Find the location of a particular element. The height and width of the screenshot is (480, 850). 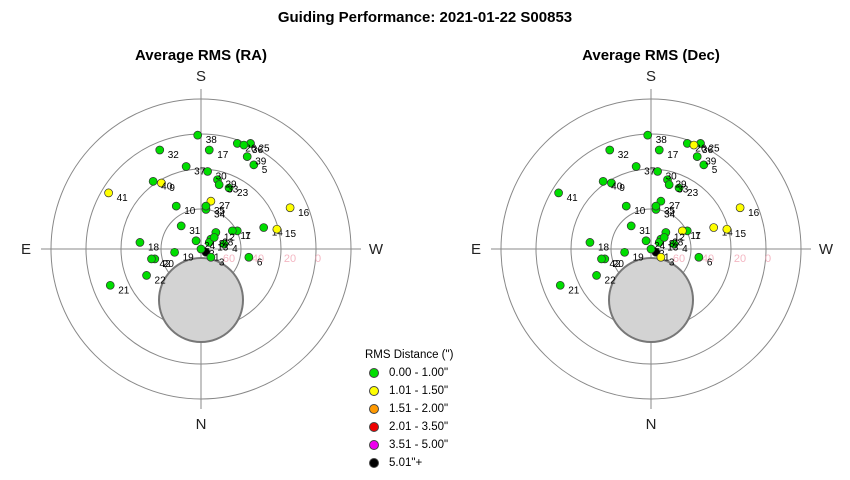

point-label-12: 12 is located at coordinates (230, 238).